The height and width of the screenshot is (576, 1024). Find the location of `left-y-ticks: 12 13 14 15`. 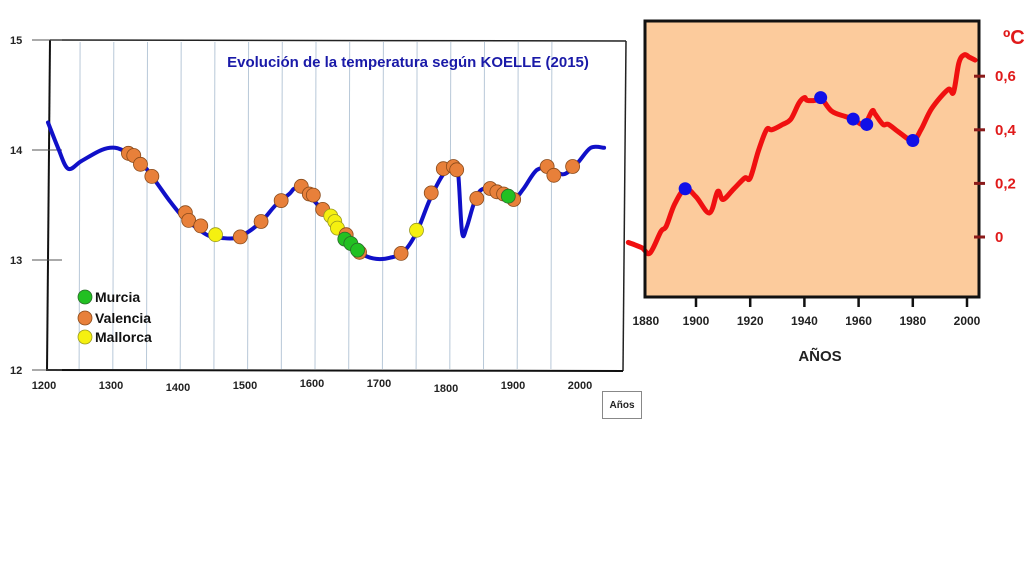

left-y-ticks: 12 13 14 15 is located at coordinates (36, 206).